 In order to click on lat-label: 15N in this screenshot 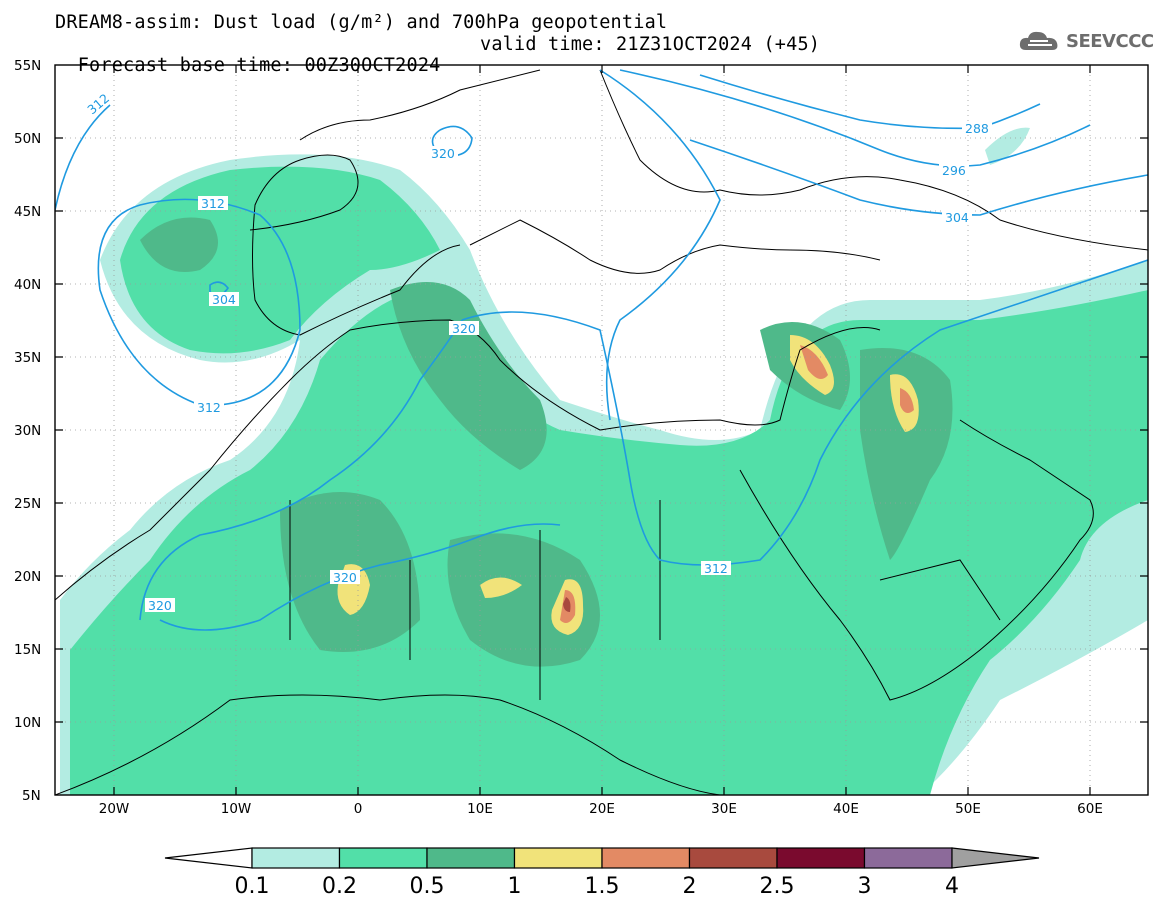, I will do `click(27, 650)`.